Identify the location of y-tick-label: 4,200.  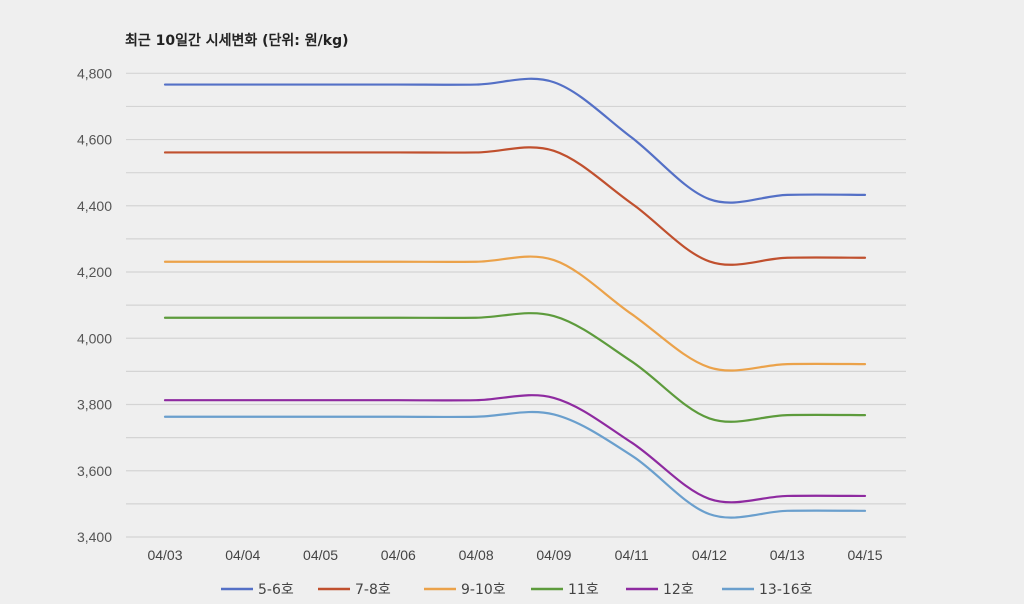
(94, 272).